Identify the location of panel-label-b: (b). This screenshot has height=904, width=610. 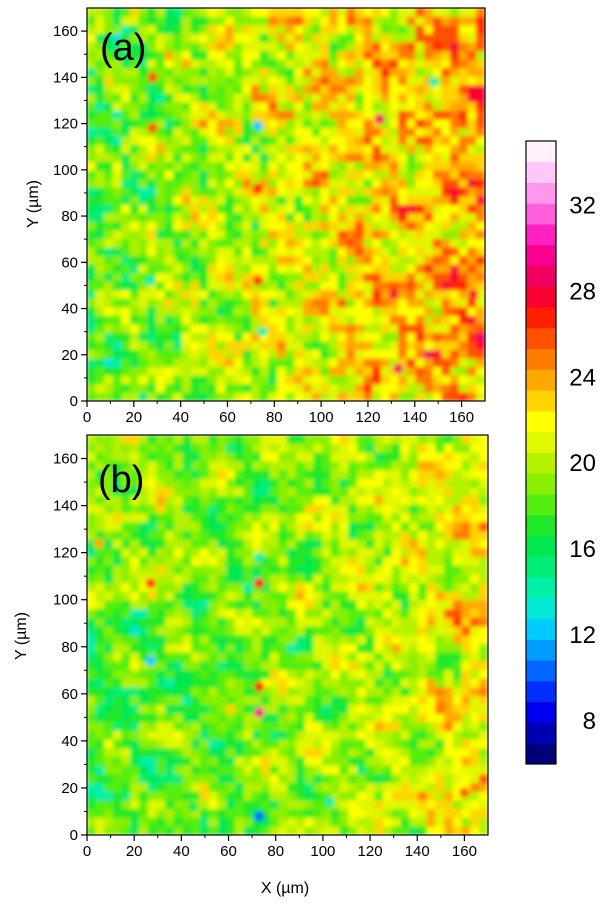
(121, 480).